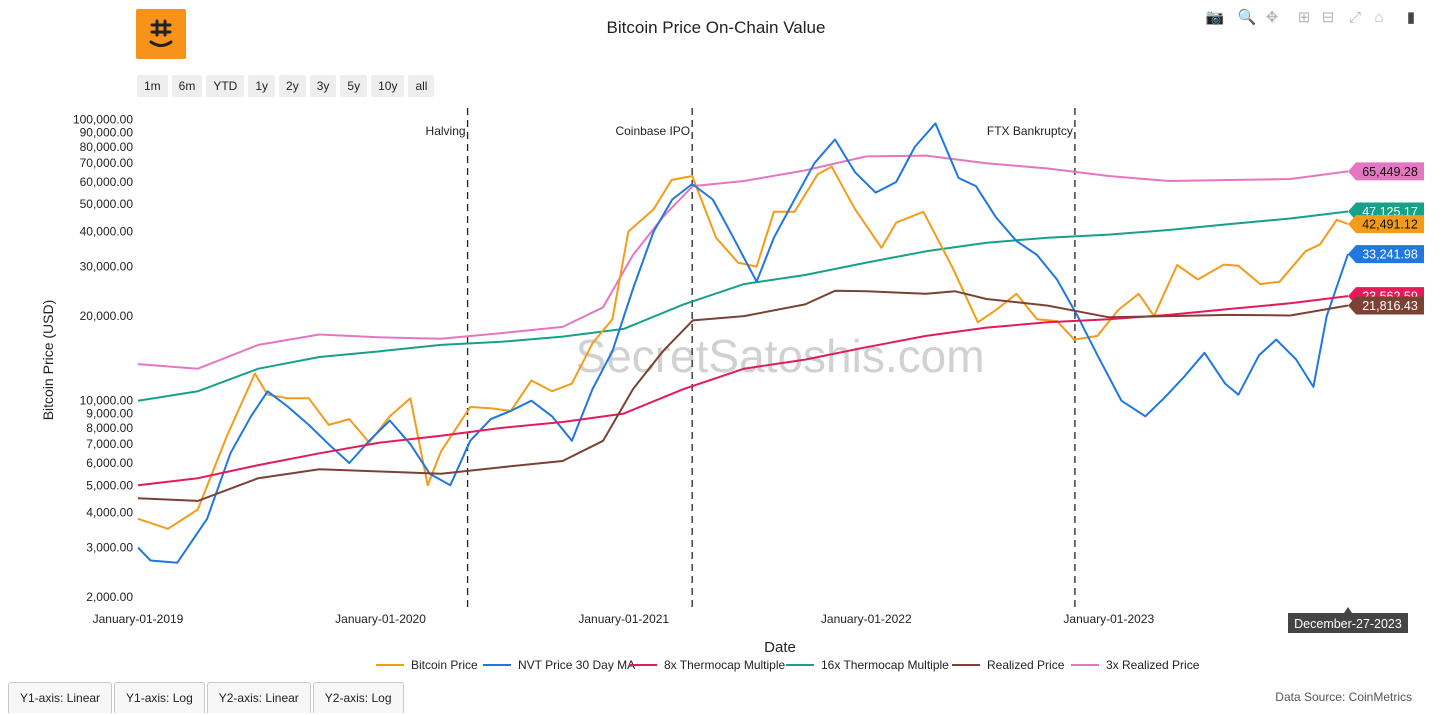  What do you see at coordinates (107, 204) in the screenshot?
I see `y-tick-label: 50,000.00` at bounding box center [107, 204].